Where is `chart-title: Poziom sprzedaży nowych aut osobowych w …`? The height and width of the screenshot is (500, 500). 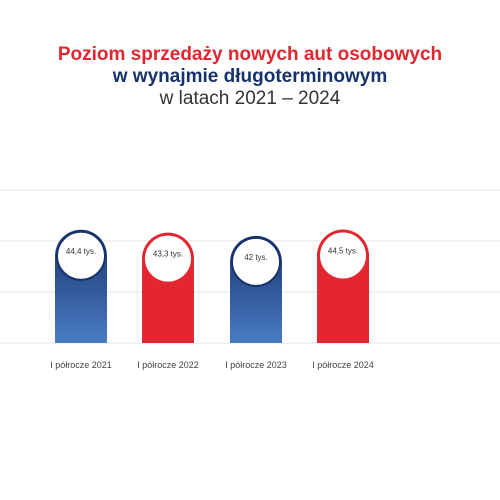
chart-title: Poziom sprzedaży nowych aut osobowych w … is located at coordinates (250, 77).